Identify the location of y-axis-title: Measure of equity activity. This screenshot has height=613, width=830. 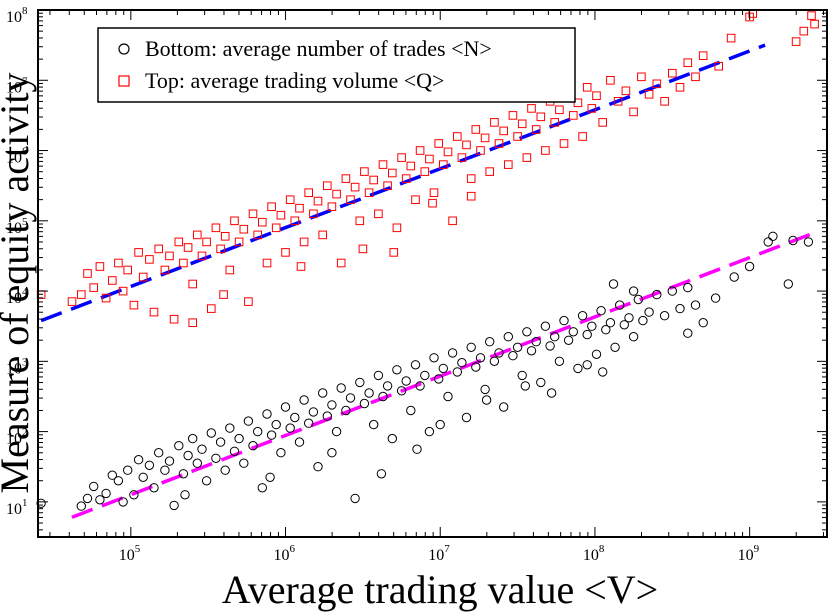
(18, 283).